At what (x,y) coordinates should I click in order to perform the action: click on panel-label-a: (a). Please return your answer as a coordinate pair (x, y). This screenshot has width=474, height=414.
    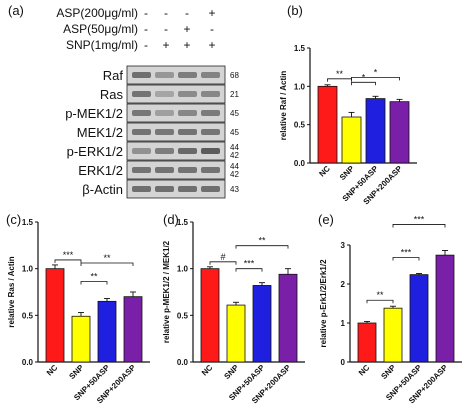
    Looking at the image, I should click on (16, 10).